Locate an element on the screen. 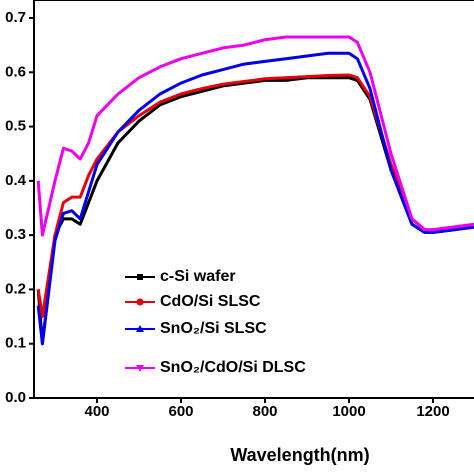 The height and width of the screenshot is (474, 474). y-tick-label: 0.1 is located at coordinates (15, 343).